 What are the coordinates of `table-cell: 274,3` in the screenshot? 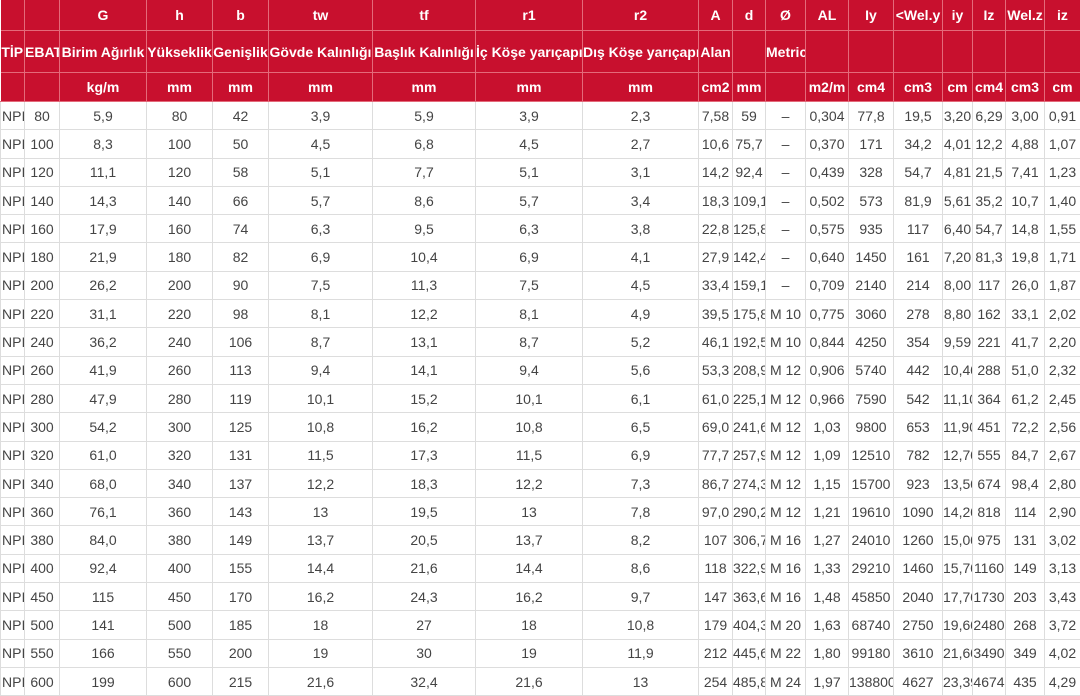 It's located at (749, 484).